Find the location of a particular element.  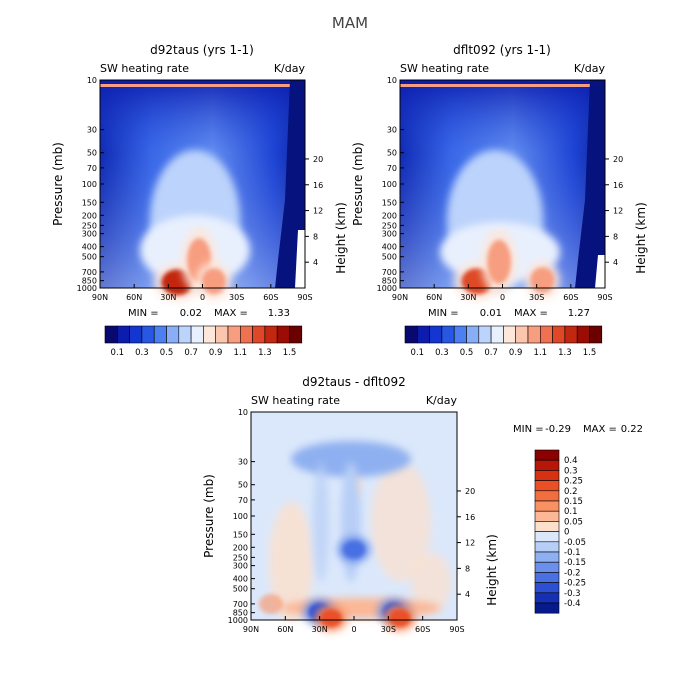

panel-3-field is located at coordinates (354, 517).